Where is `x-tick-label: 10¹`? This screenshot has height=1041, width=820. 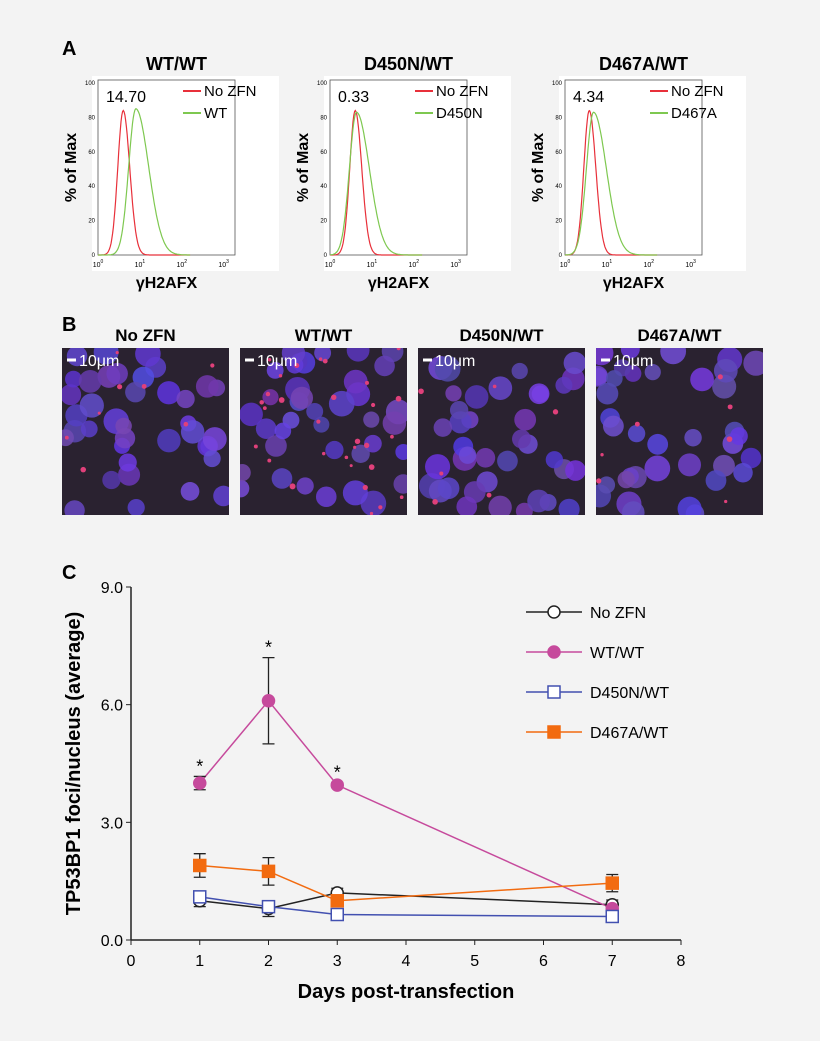 x-tick-label: 10¹ is located at coordinates (140, 264).